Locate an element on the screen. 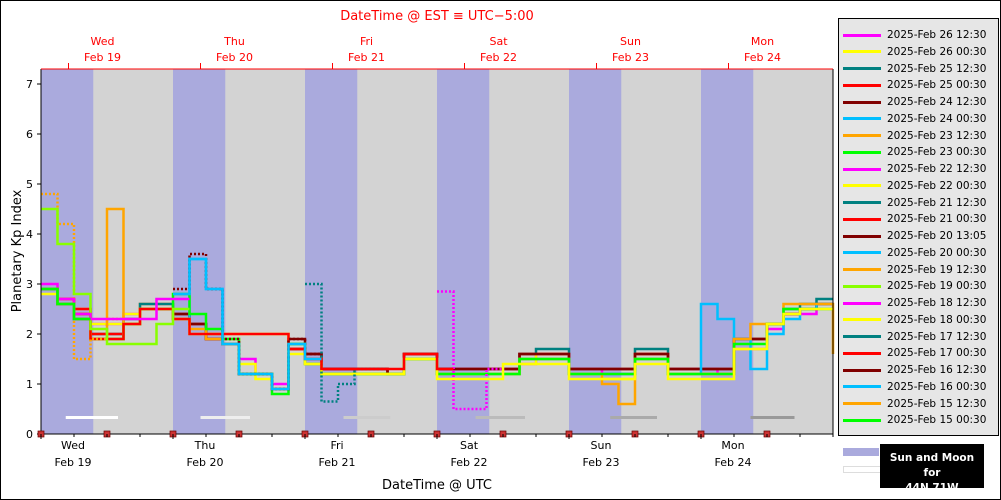  legend-item: 2025-Feb 25 12:30 is located at coordinates (914, 69).